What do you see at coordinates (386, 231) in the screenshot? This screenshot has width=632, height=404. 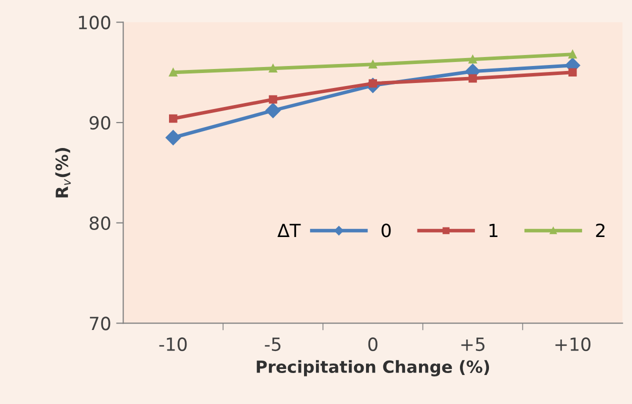 I see `legend-label: 0` at bounding box center [386, 231].